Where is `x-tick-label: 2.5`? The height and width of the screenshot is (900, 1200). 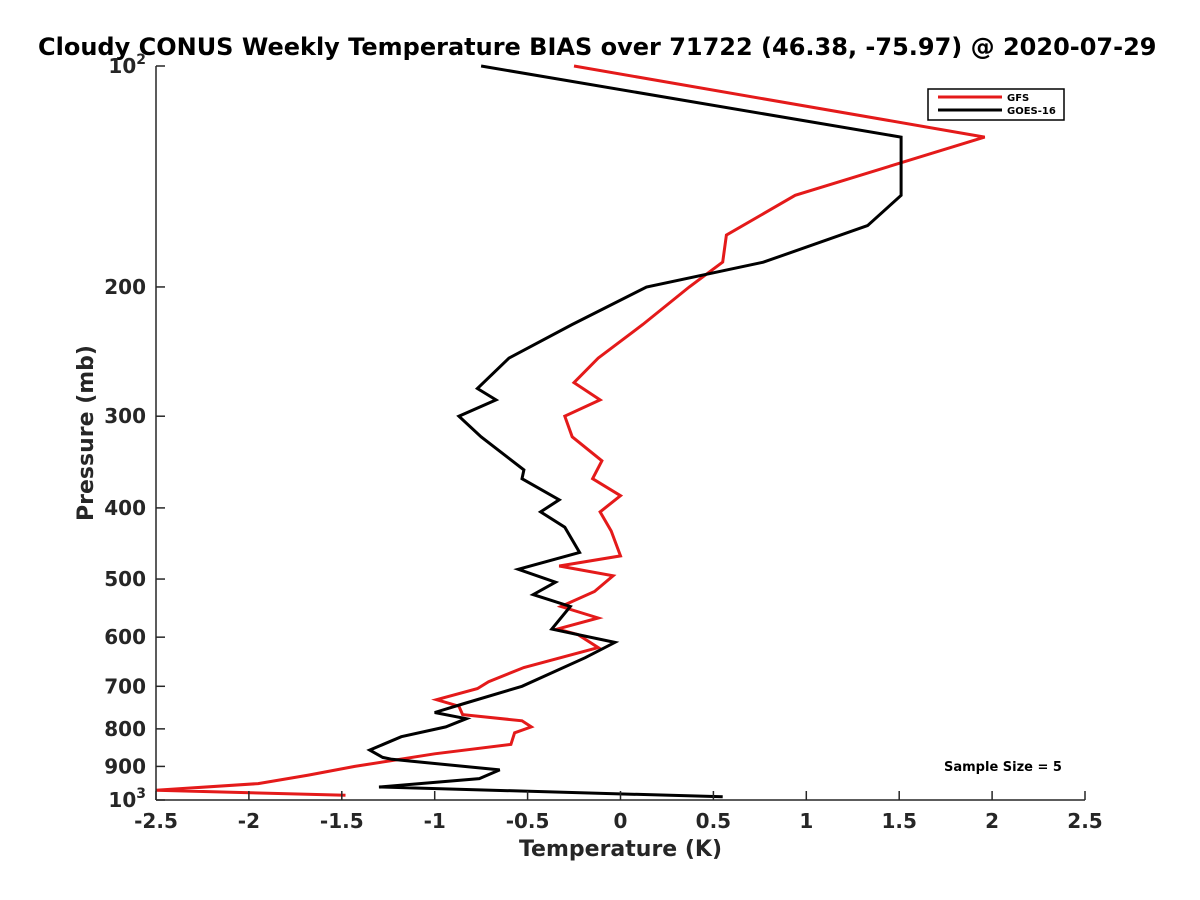
x-tick-label: 2.5 is located at coordinates (1084, 821).